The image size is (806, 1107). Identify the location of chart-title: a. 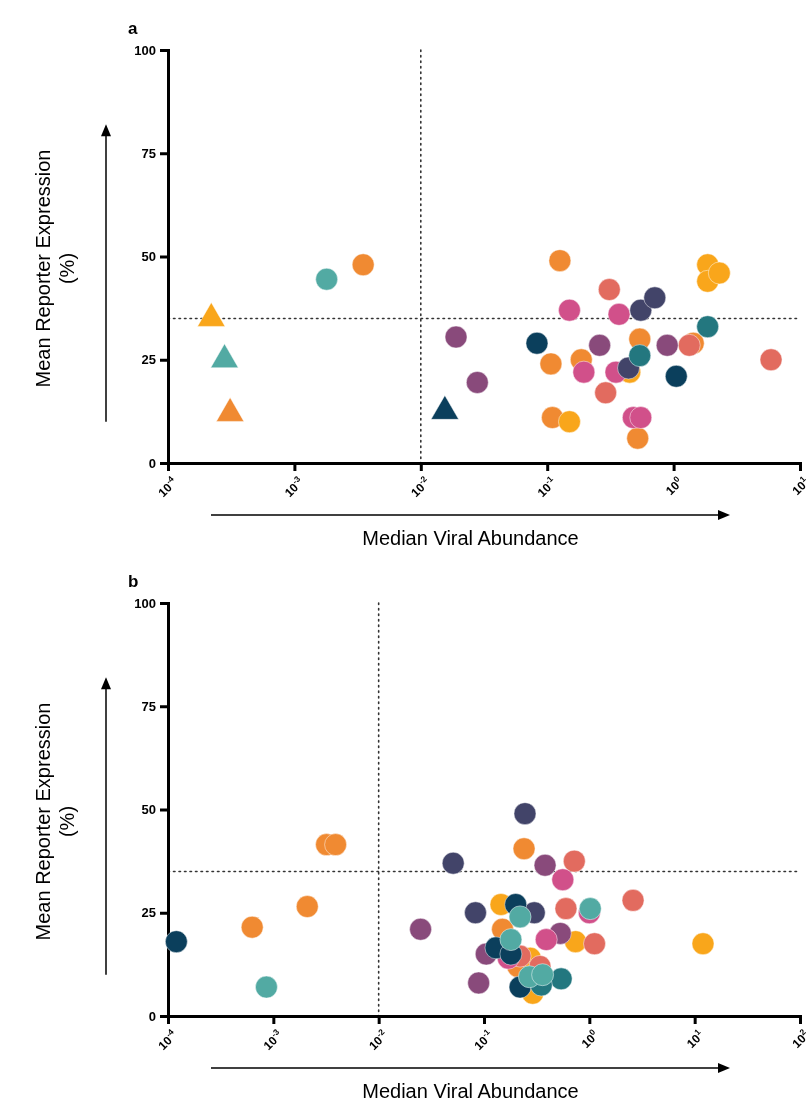
(133, 28).